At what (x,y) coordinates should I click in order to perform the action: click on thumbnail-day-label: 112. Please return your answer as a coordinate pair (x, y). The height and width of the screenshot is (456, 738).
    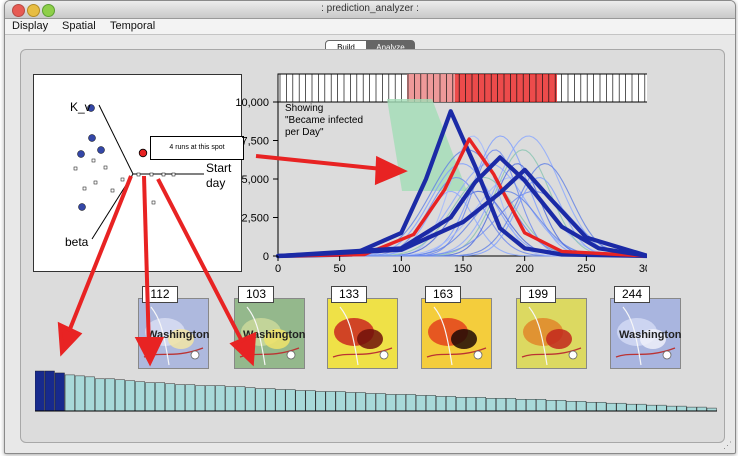
    Looking at the image, I should click on (160, 294).